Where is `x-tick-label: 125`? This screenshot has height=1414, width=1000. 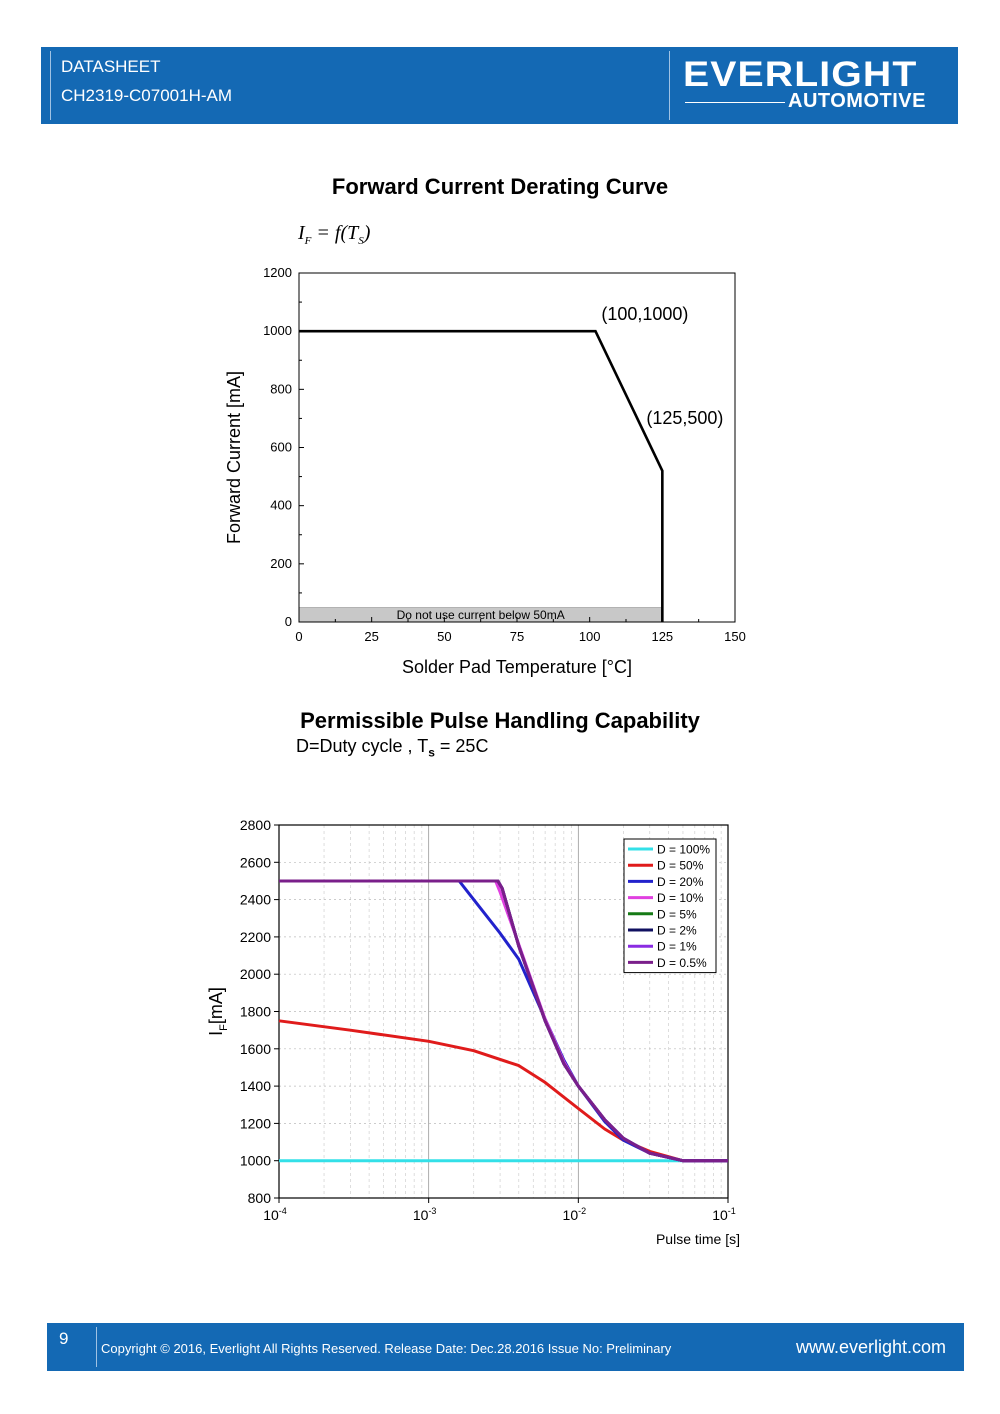 x-tick-label: 125 is located at coordinates (662, 636).